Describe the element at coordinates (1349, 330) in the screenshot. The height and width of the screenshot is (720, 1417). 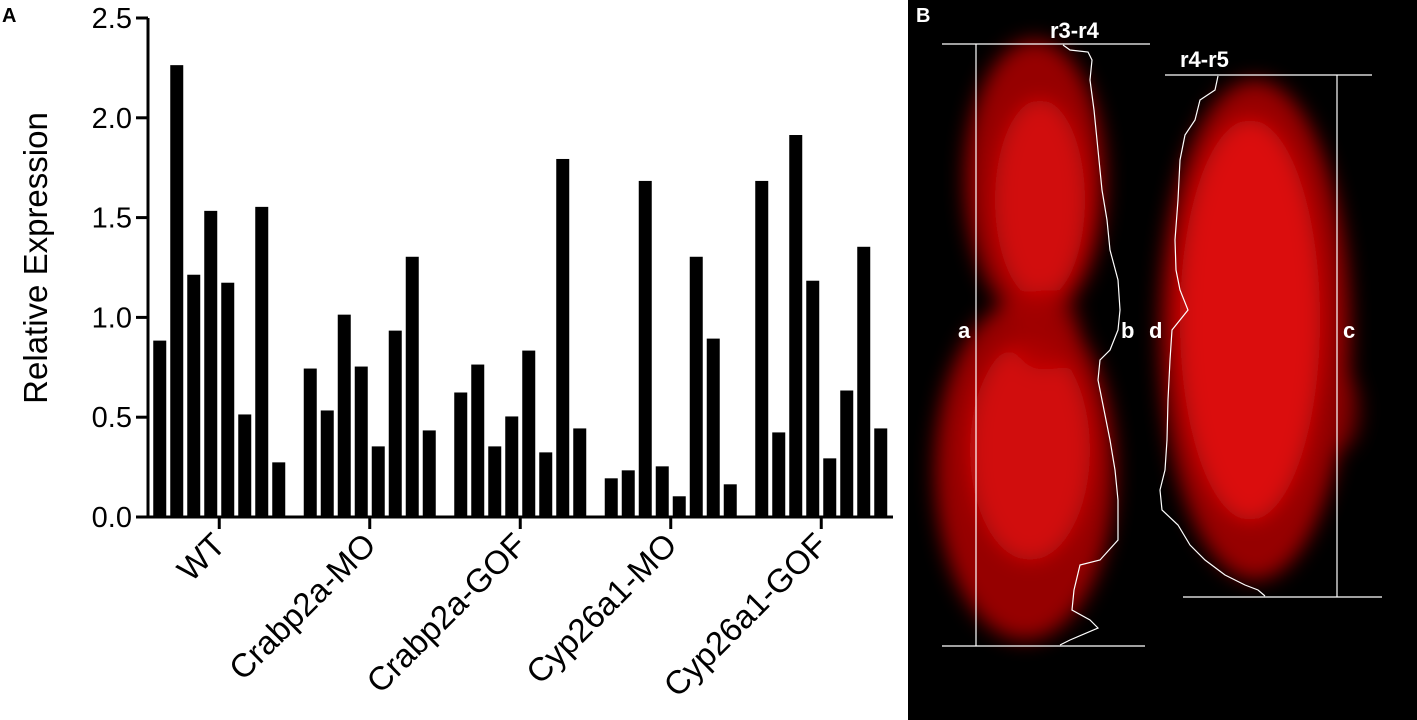
I see `label-c: c` at that location.